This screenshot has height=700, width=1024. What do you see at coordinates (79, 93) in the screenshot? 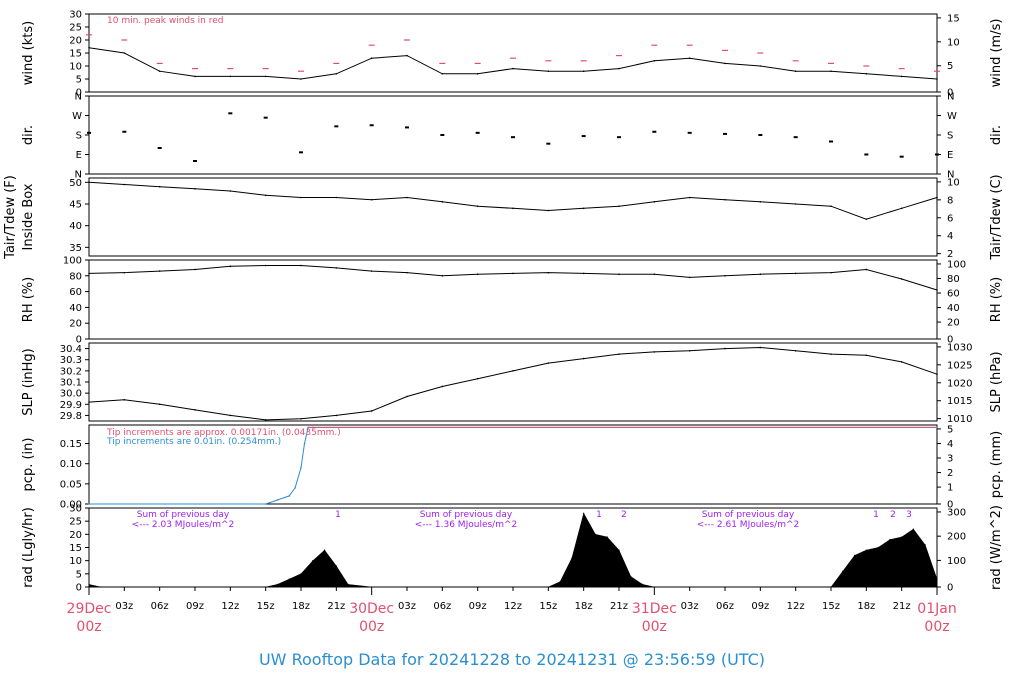
I see `ytick-label-left: 0` at bounding box center [79, 93].